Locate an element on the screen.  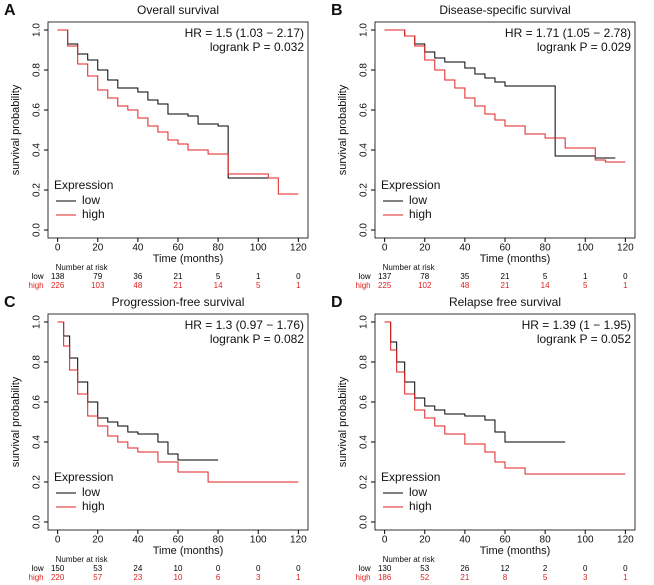
risk-count: 150 is located at coordinates (58, 568).